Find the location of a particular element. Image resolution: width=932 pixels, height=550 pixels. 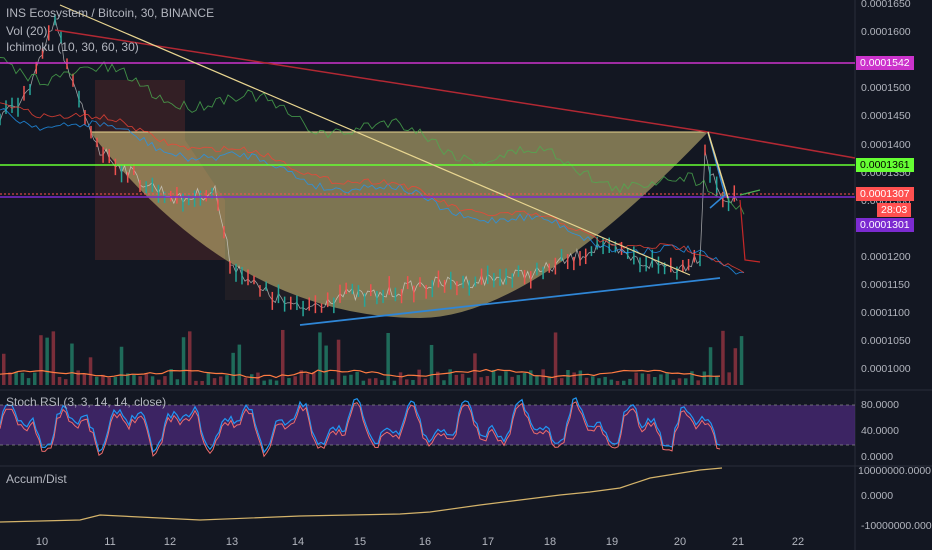

stoch-rsi-legend: Stoch RSI (3, 3, 14, 14, close) is located at coordinates (86, 402).